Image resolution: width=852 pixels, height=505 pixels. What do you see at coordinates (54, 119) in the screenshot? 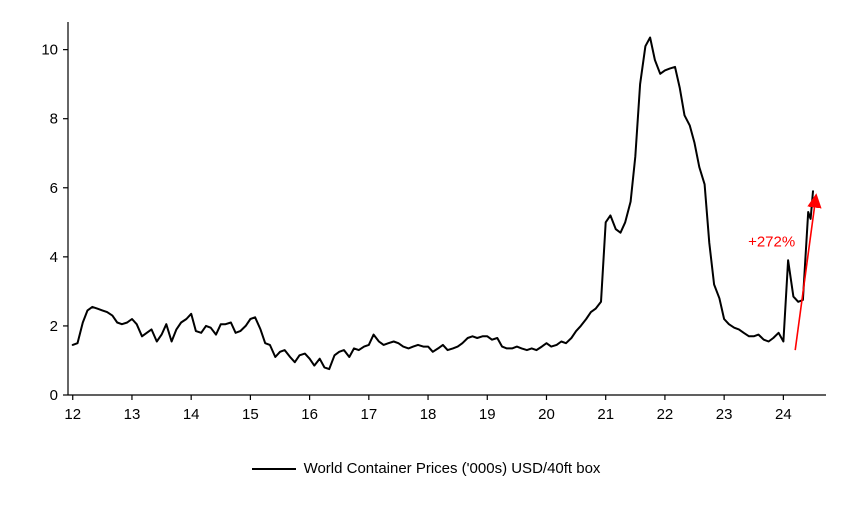
I see `y-tick-label: 8` at bounding box center [54, 119].